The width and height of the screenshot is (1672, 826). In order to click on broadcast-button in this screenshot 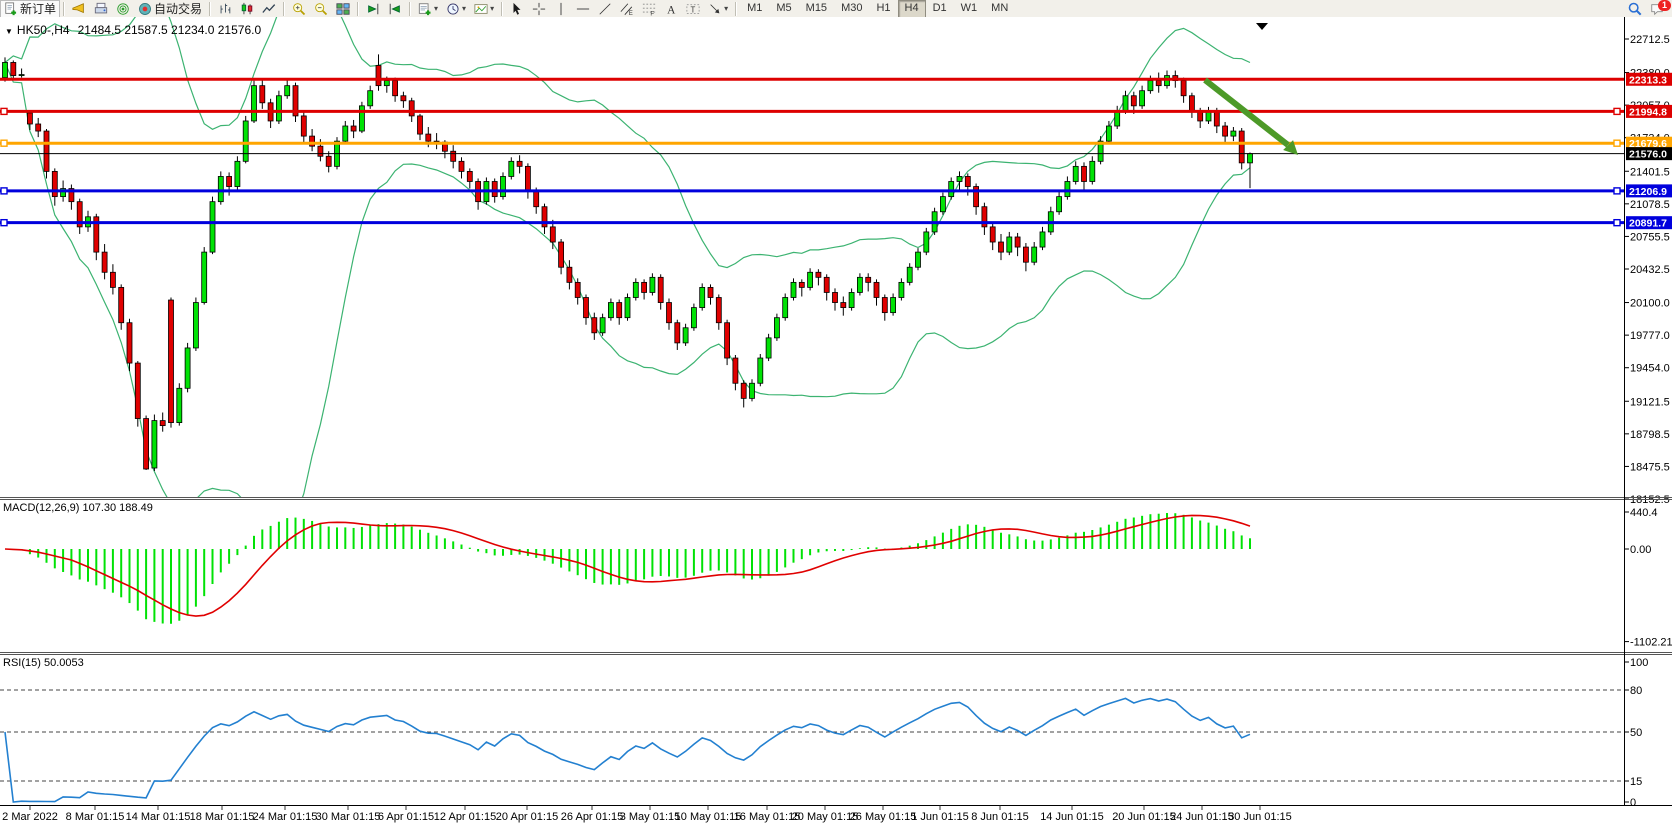, I will do `click(123, 9)`.